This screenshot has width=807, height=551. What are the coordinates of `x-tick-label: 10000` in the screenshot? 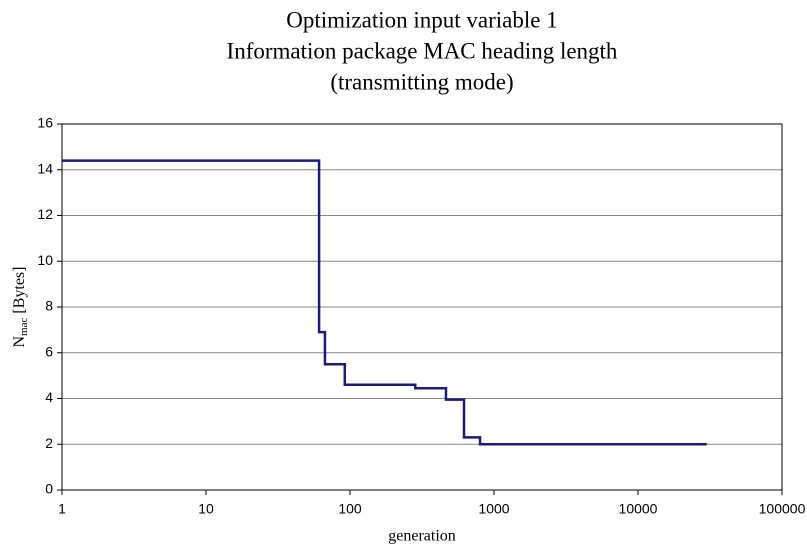 It's located at (638, 509).